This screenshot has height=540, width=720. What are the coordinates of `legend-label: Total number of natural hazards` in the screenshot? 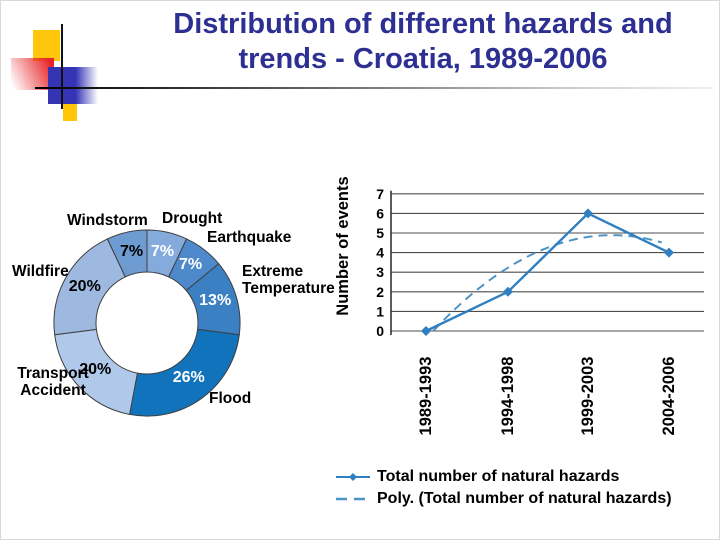 It's located at (498, 476).